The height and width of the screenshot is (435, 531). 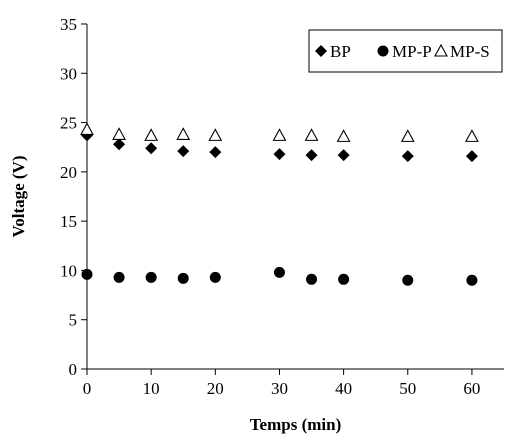 I want to click on x-tick-label: 10, so click(x=151, y=388).